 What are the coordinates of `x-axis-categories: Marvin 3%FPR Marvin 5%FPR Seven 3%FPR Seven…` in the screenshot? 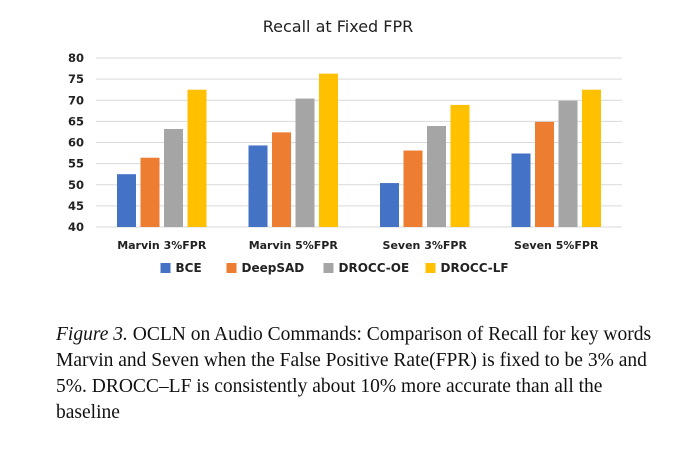 It's located at (358, 245).